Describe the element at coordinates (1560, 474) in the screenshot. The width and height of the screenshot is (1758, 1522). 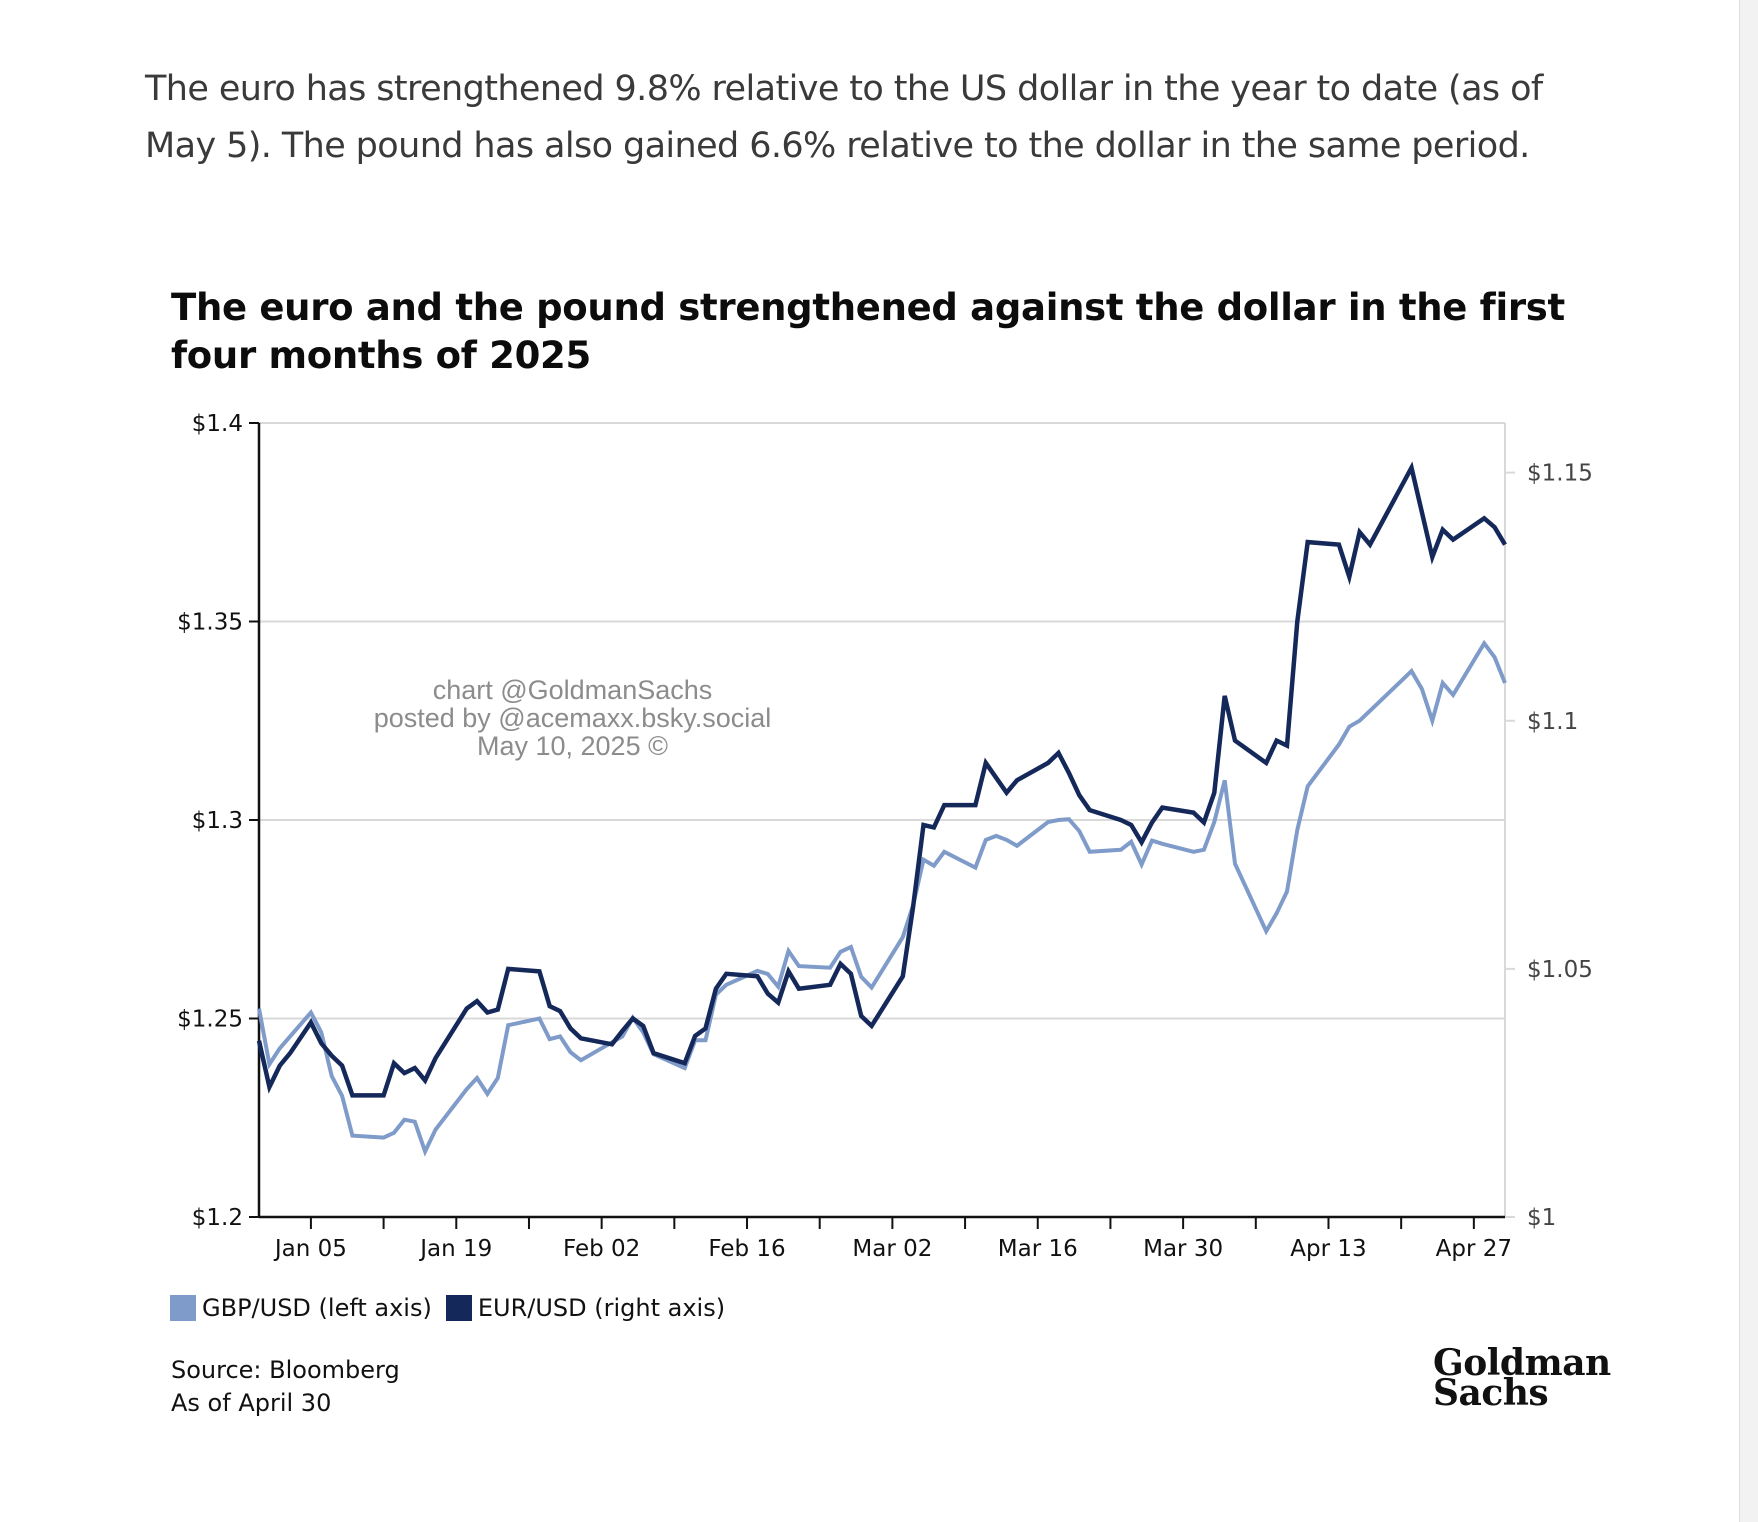
I see `right-axis-tick-label: $1.15` at that location.